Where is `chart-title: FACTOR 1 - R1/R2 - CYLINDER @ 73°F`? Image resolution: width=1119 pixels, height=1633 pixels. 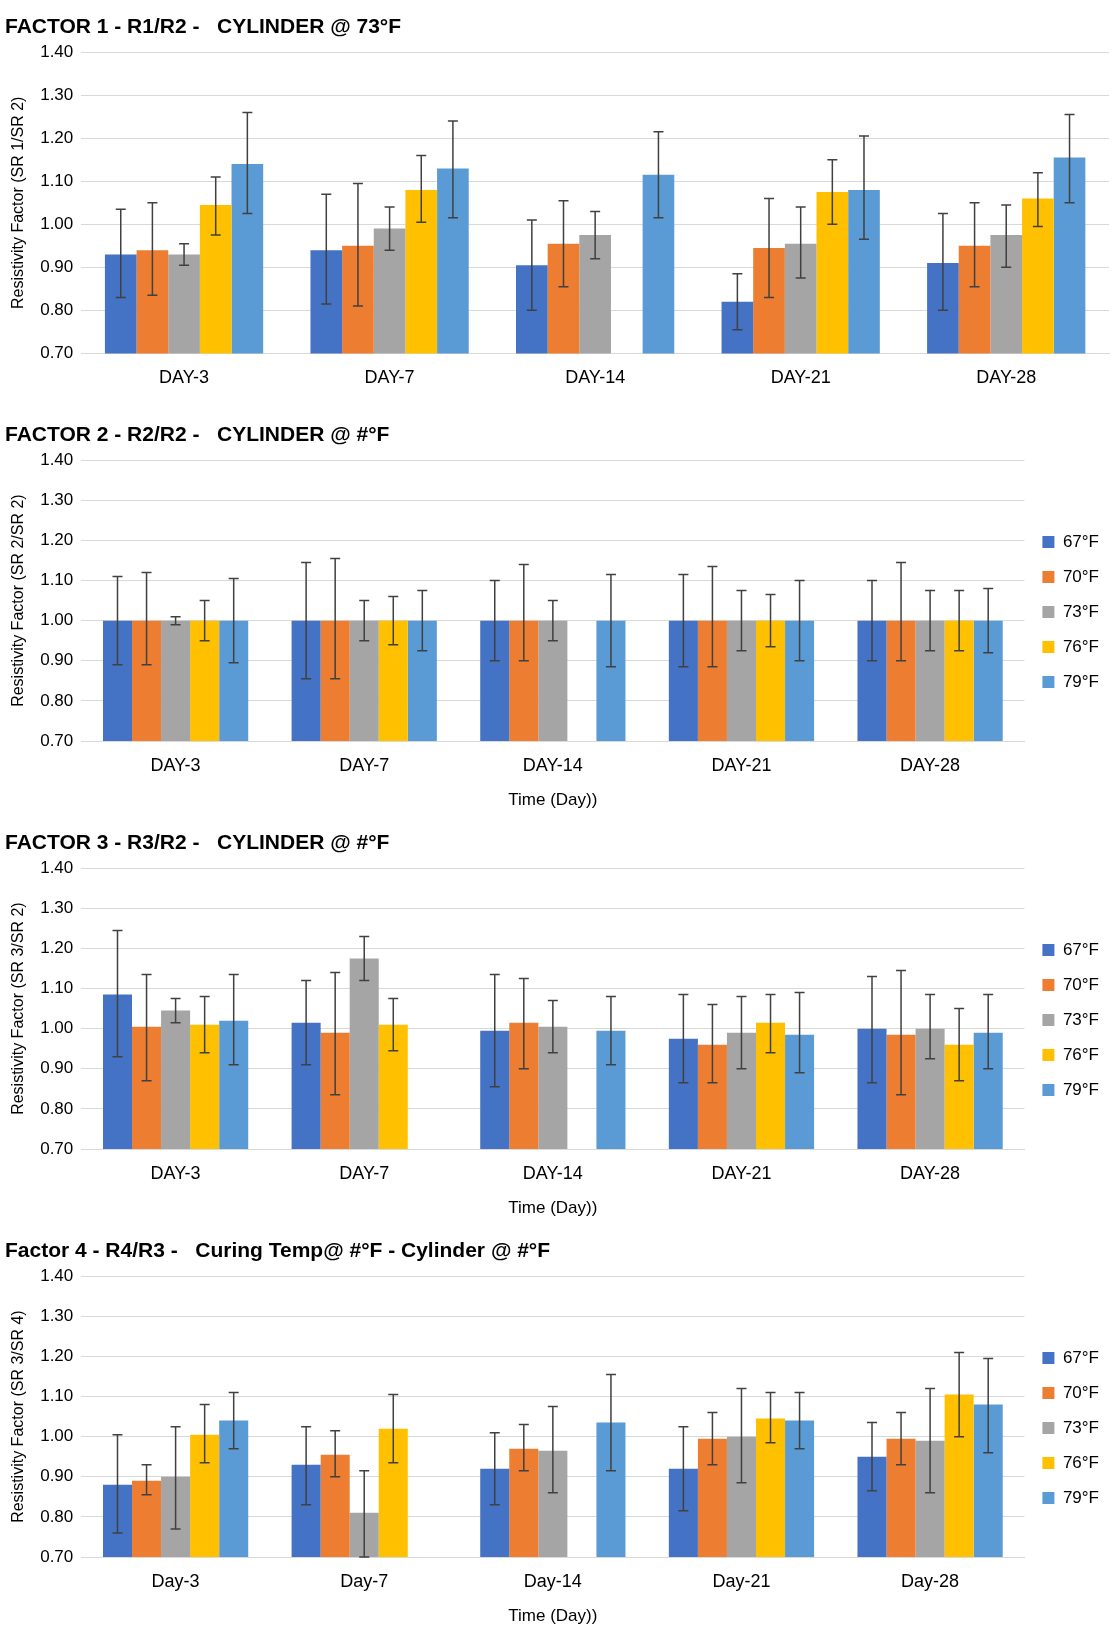
chart-title: FACTOR 1 - R1/R2 - CYLINDER @ 73°F is located at coordinates (203, 26).